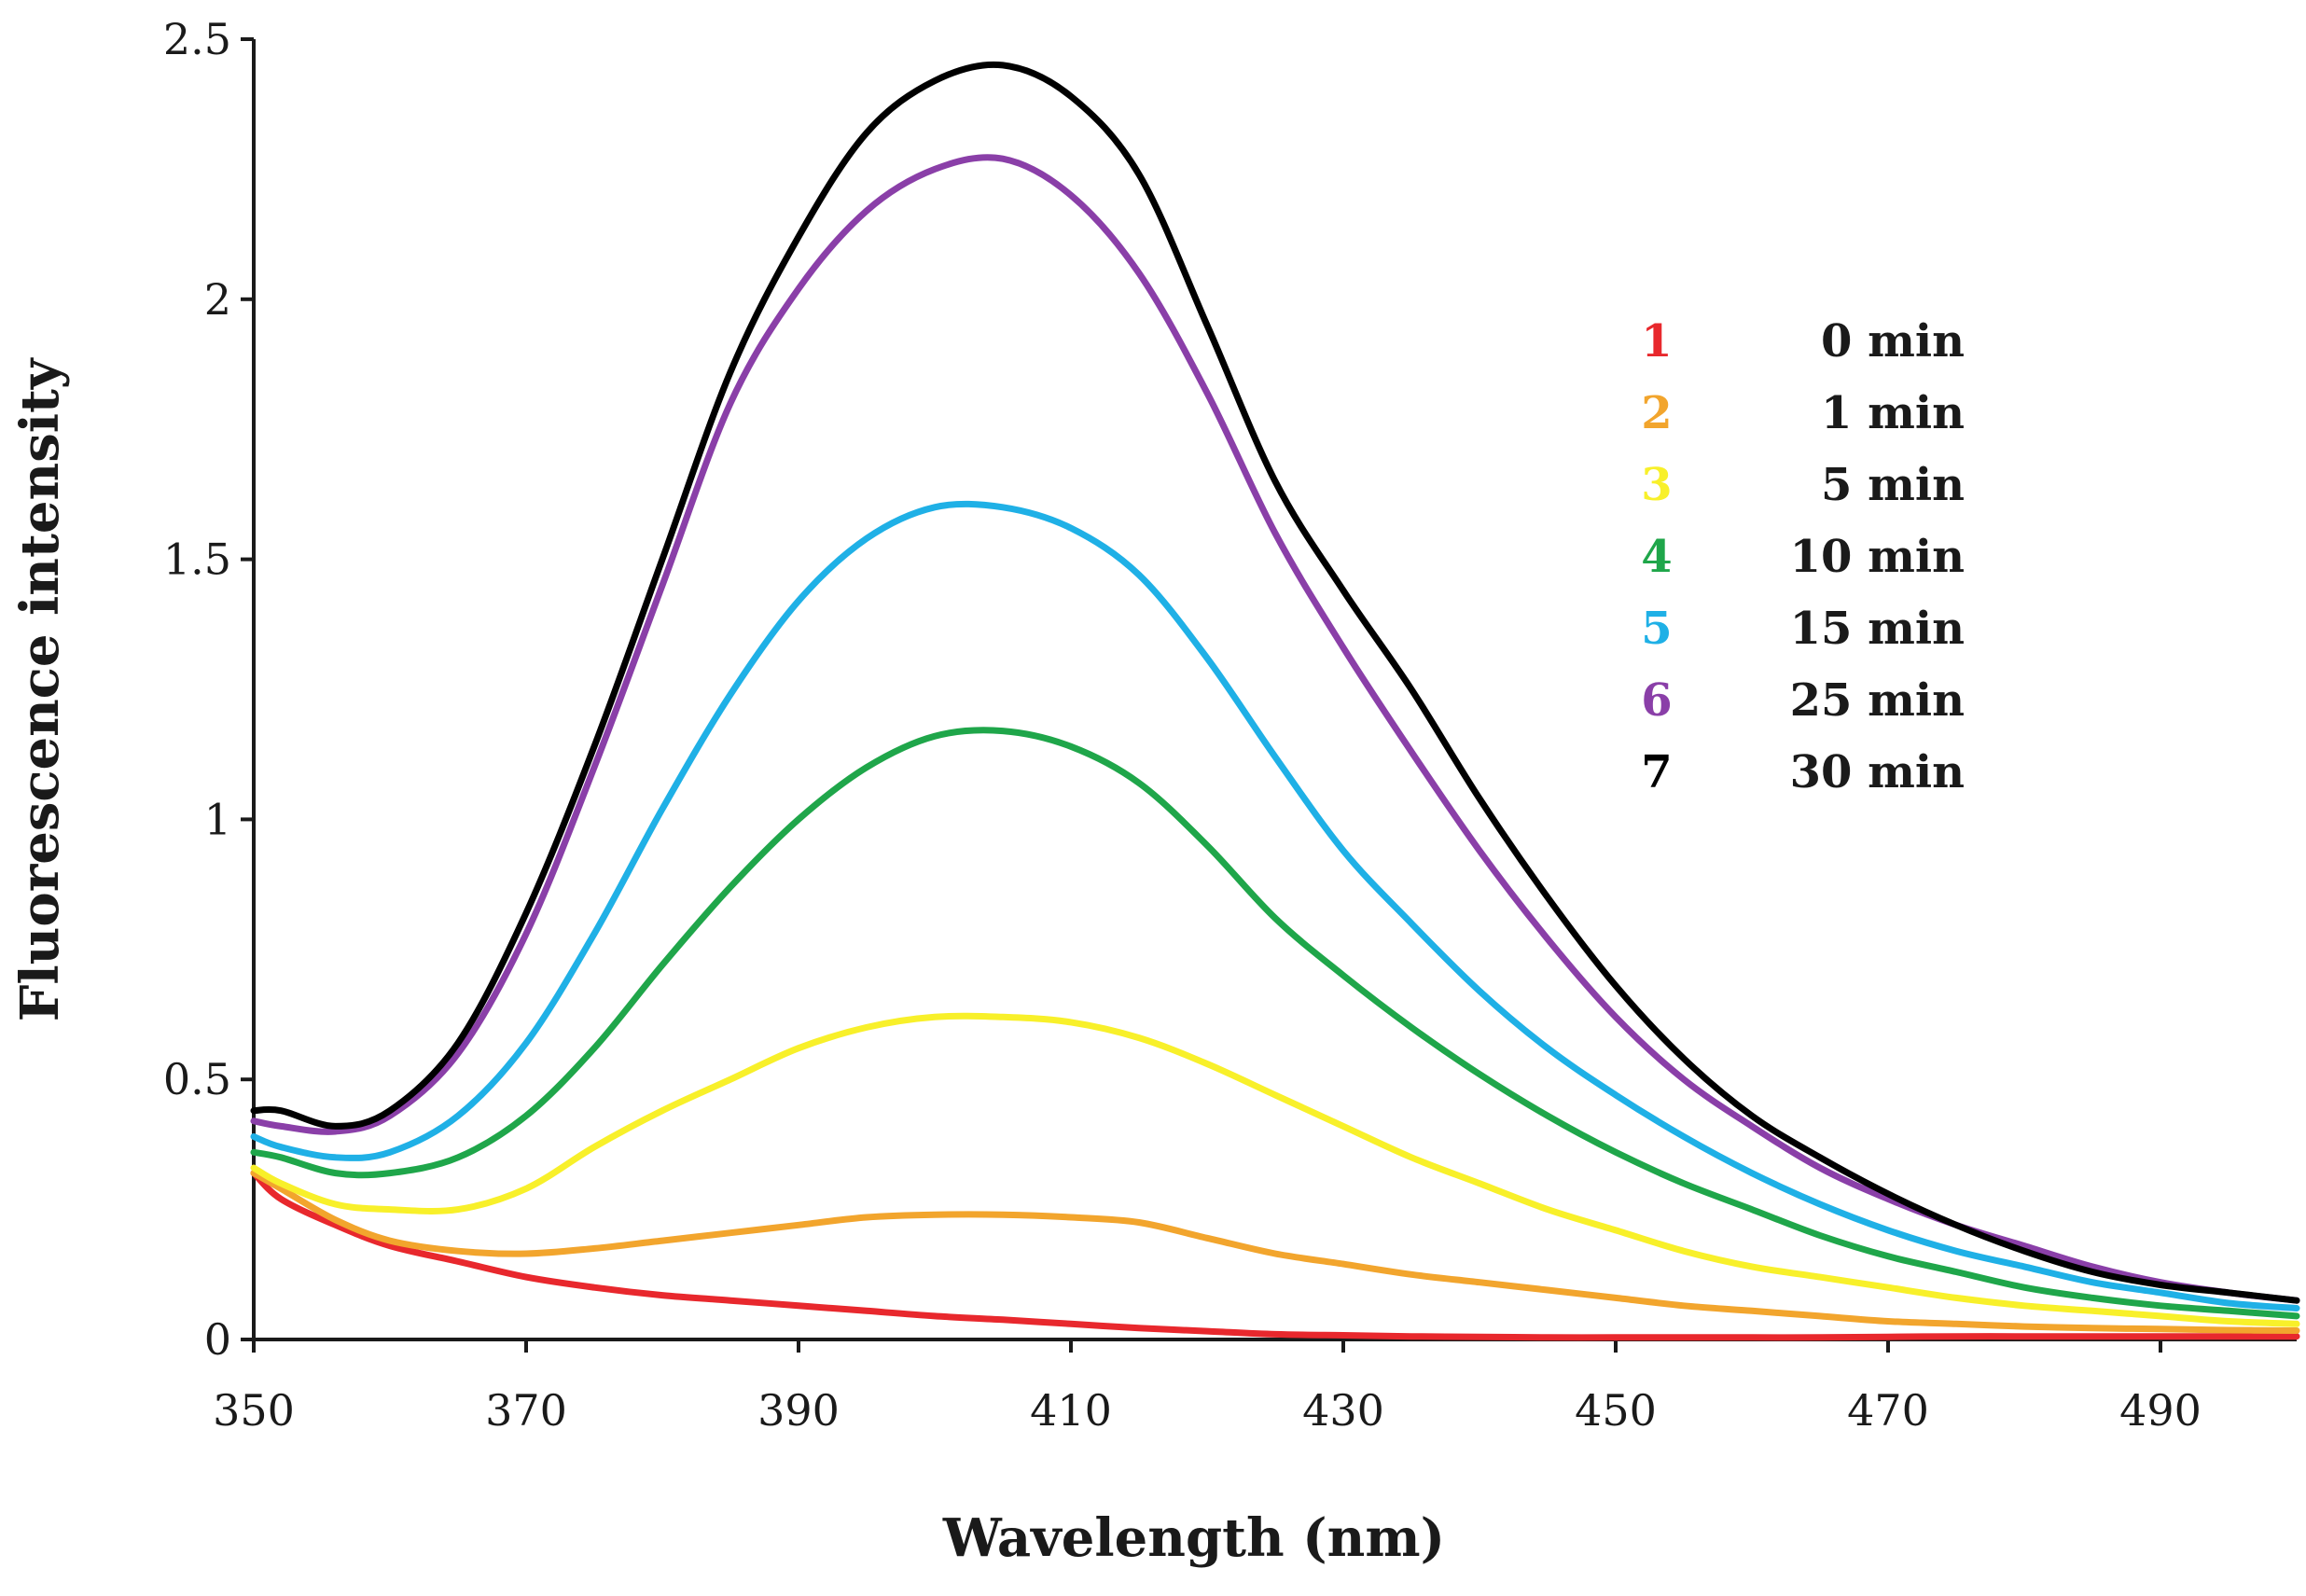 Image resolution: width=2306 pixels, height=1596 pixels. Describe the element at coordinates (1877, 772) in the screenshot. I see `legend-label: 30 min` at that location.